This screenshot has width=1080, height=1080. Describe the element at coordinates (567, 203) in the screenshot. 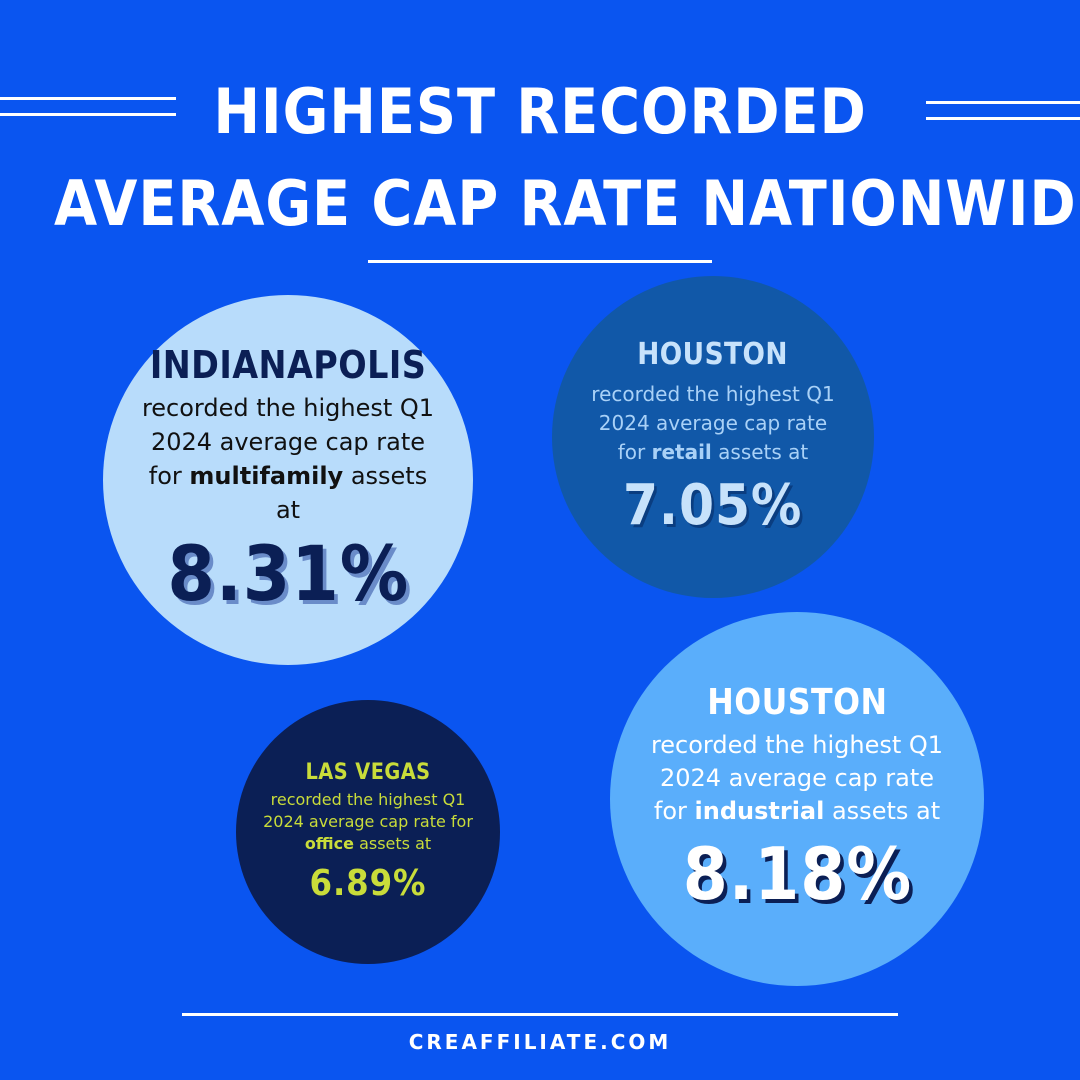

I see `page-title-line-2: average cap rate nationwide` at that location.